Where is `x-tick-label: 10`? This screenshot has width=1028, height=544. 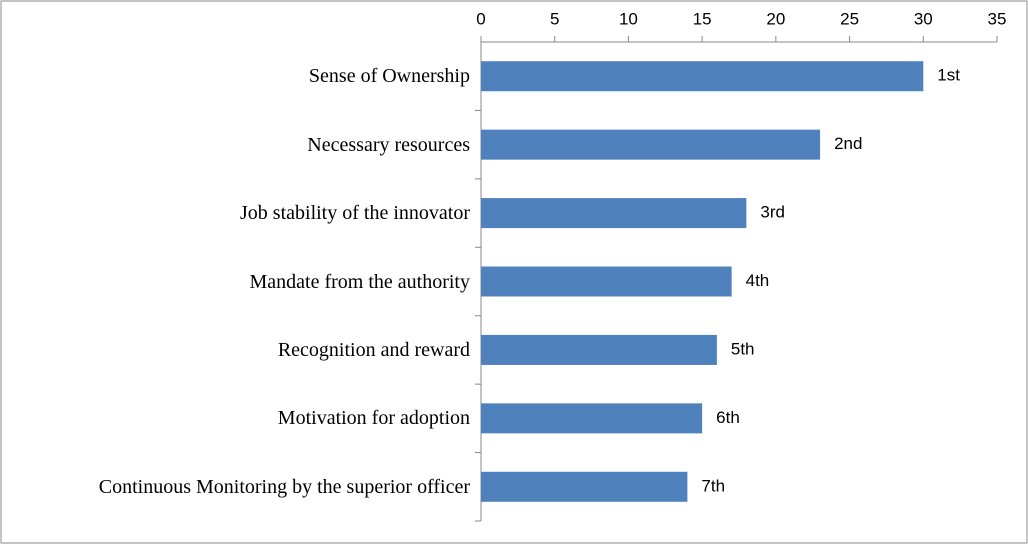 x-tick-label: 10 is located at coordinates (628, 18).